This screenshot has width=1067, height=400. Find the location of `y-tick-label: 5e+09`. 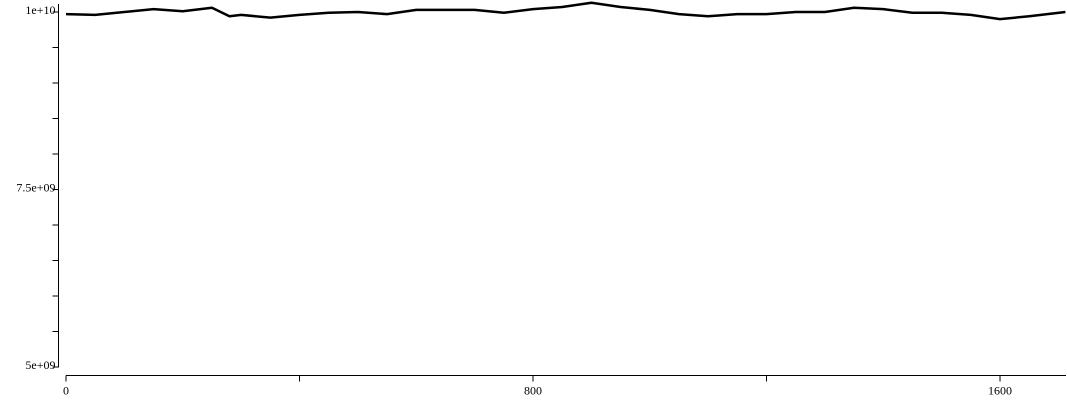

y-tick-label: 5e+09 is located at coordinates (40, 365).